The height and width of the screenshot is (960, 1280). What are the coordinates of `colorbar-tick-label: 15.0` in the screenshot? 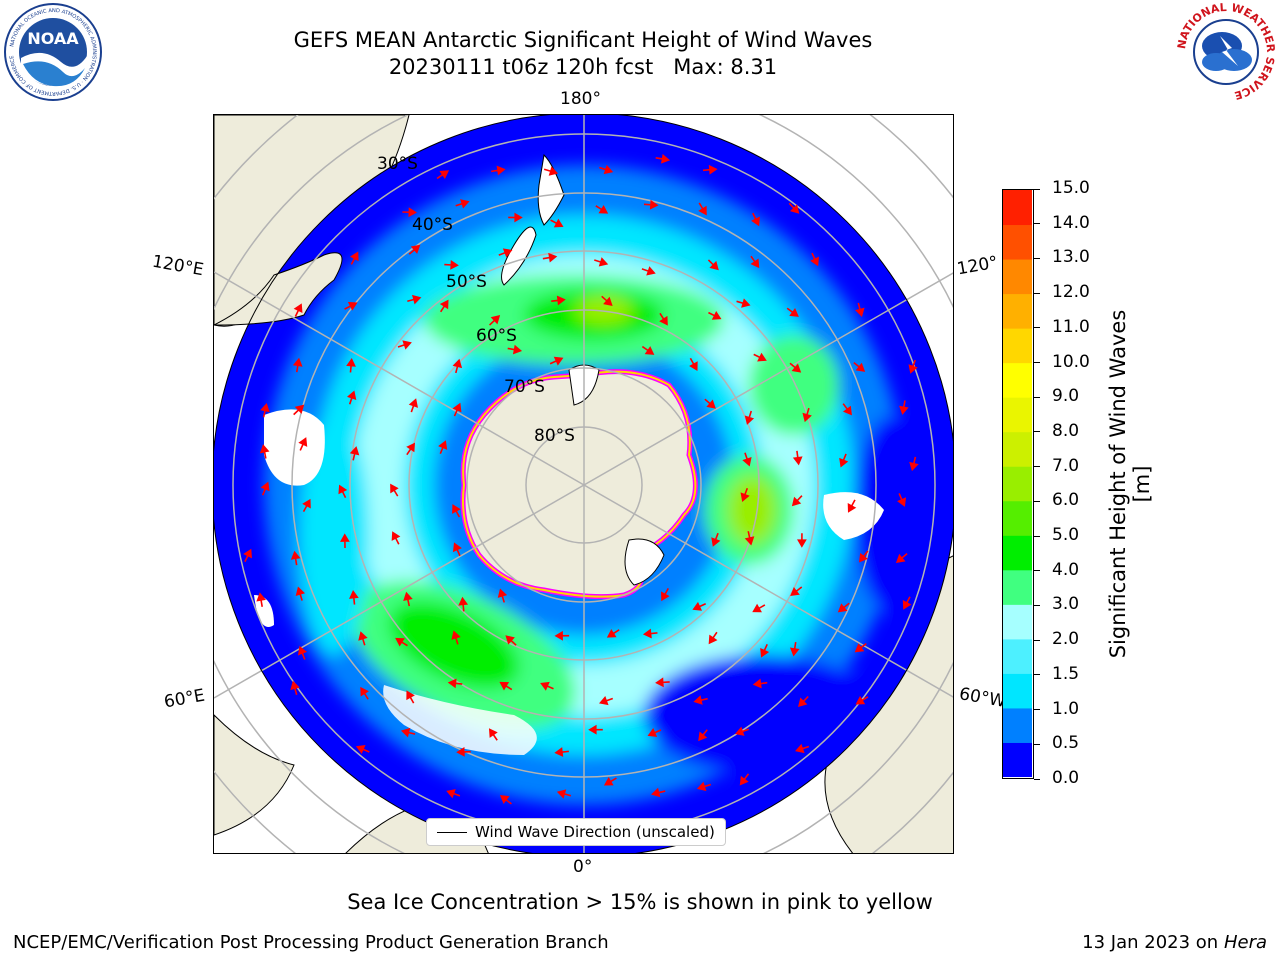 It's located at (1071, 188).